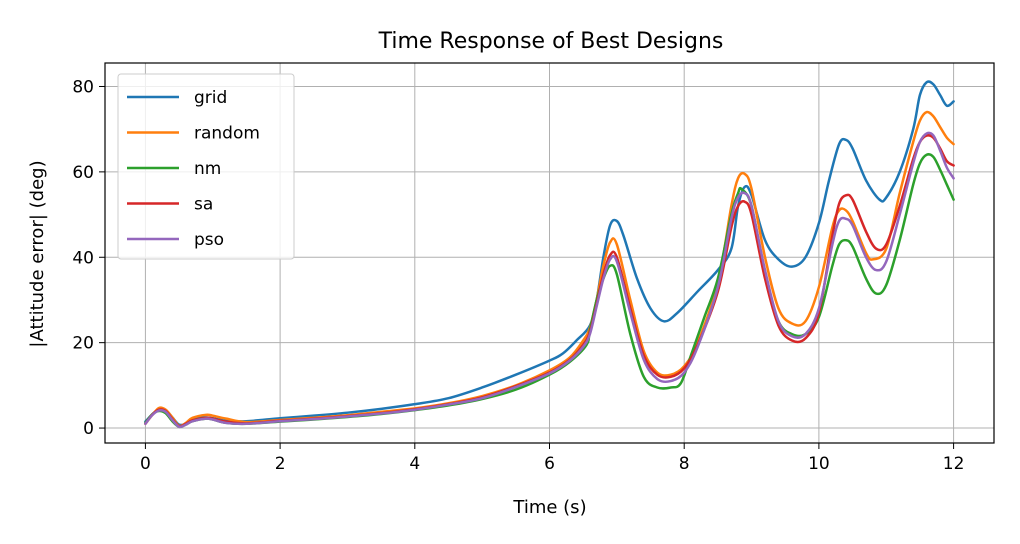 The width and height of the screenshot is (1020, 544). I want to click on legend-frame, so click(206, 166).